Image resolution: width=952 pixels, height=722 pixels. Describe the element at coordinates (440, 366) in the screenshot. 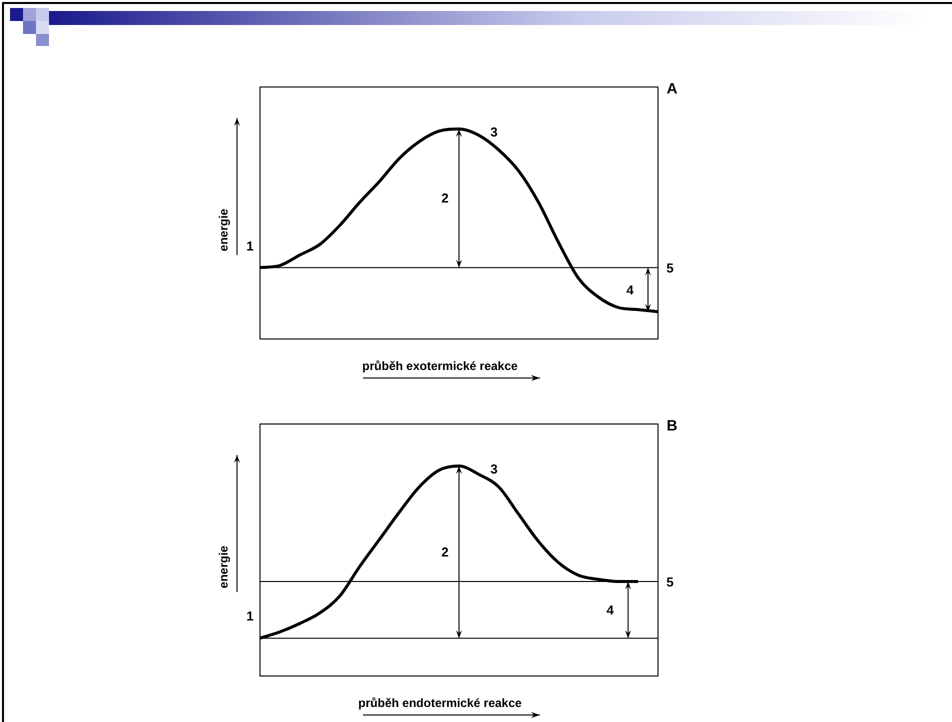

I see `x-axis-title: průběh exotermické reakce` at that location.